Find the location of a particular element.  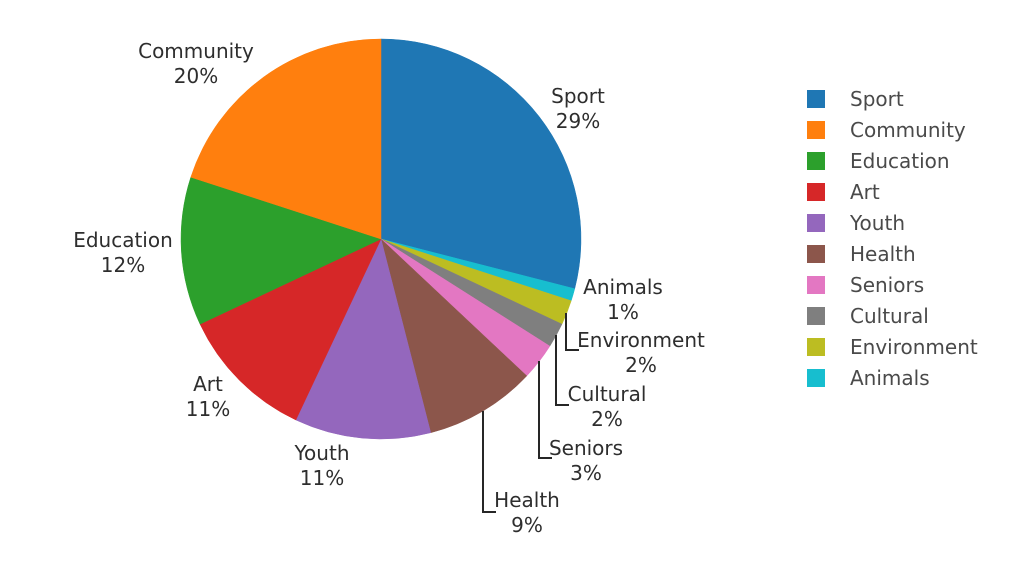

legend-item-health: Health is located at coordinates (892, 254).